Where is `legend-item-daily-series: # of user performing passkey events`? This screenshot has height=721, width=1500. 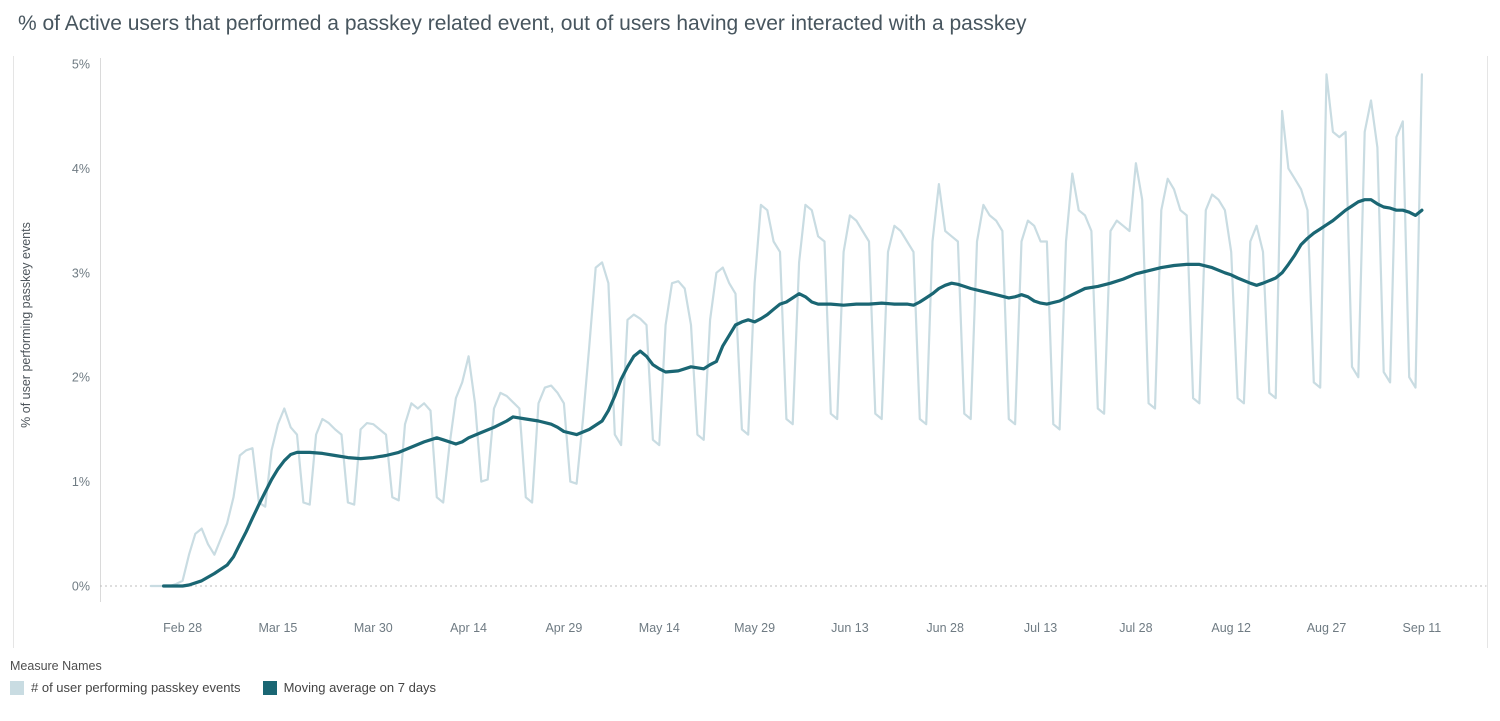 legend-item-daily-series: # of user performing passkey events is located at coordinates (125, 687).